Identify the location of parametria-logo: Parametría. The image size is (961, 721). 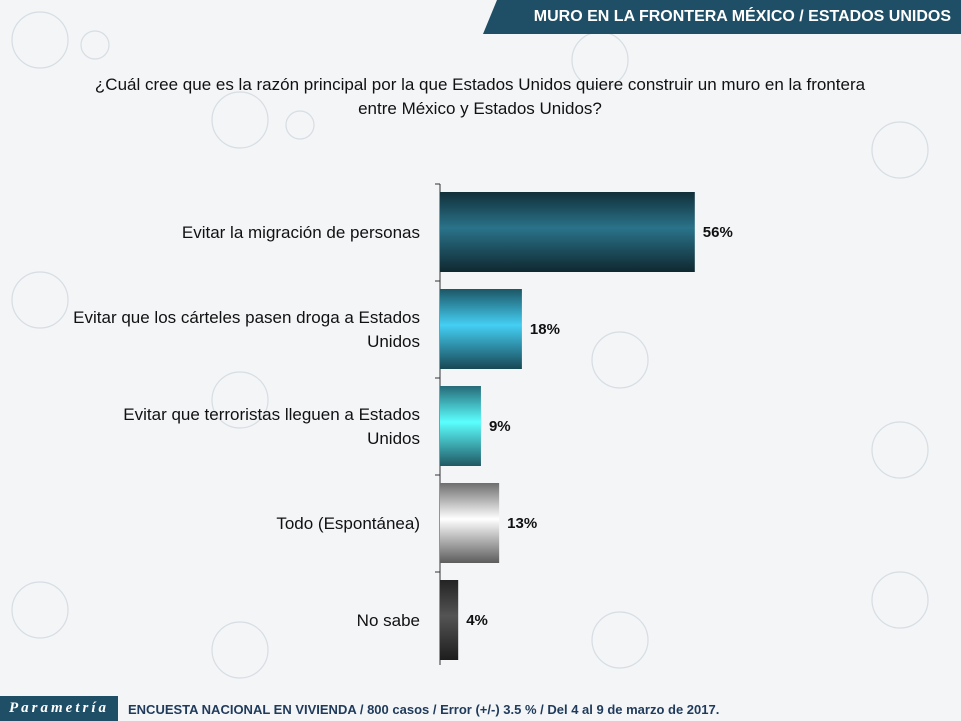
(59, 708).